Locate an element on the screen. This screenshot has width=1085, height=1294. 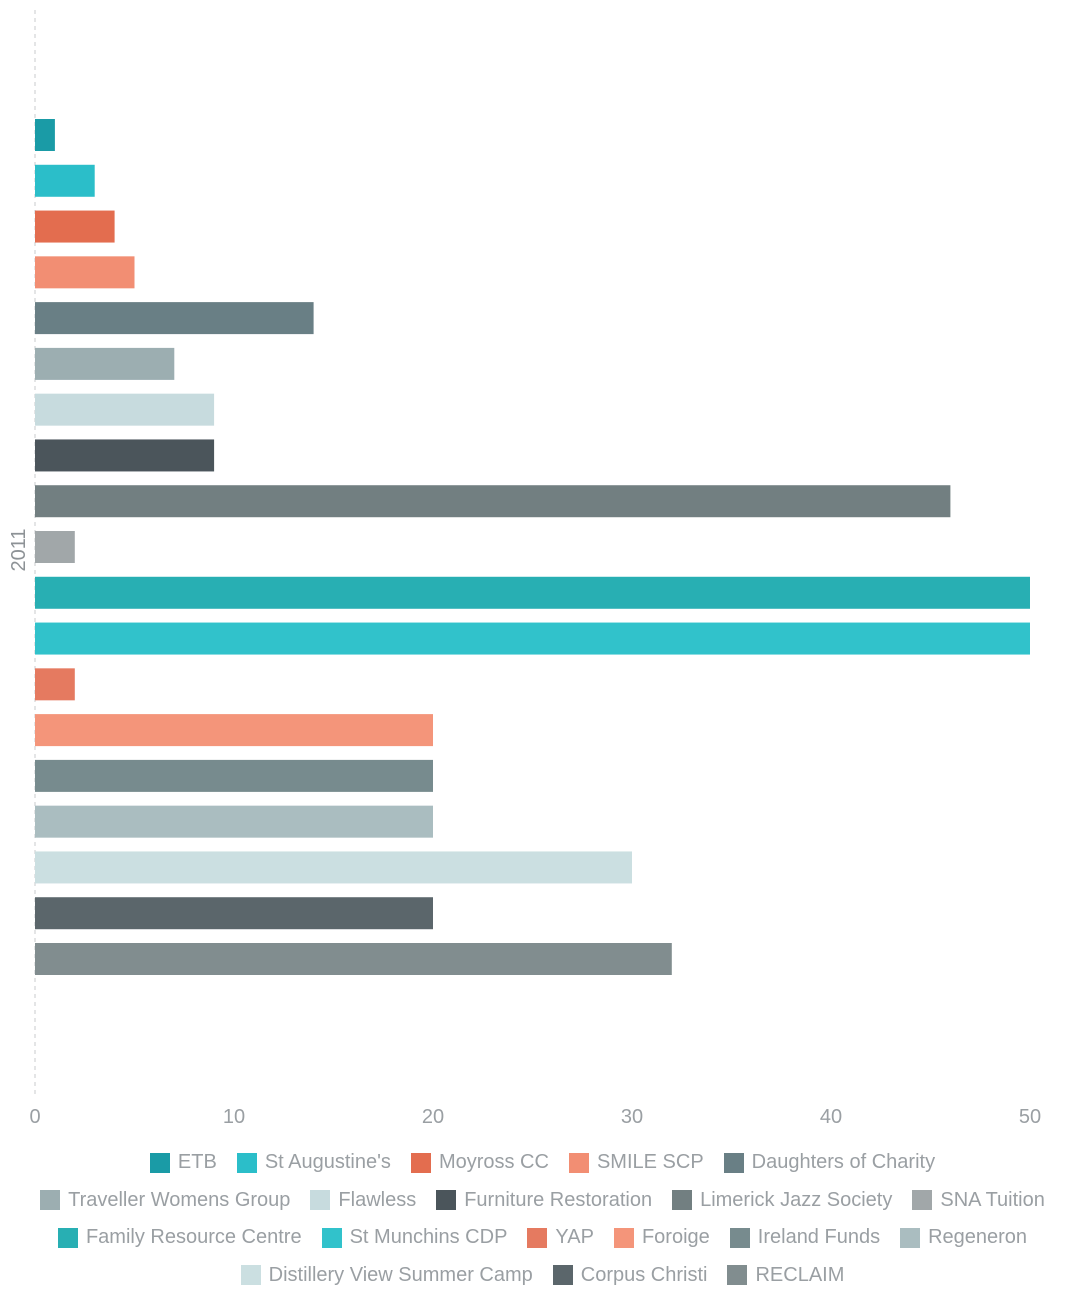
bar-corpus-christi is located at coordinates (234, 913).